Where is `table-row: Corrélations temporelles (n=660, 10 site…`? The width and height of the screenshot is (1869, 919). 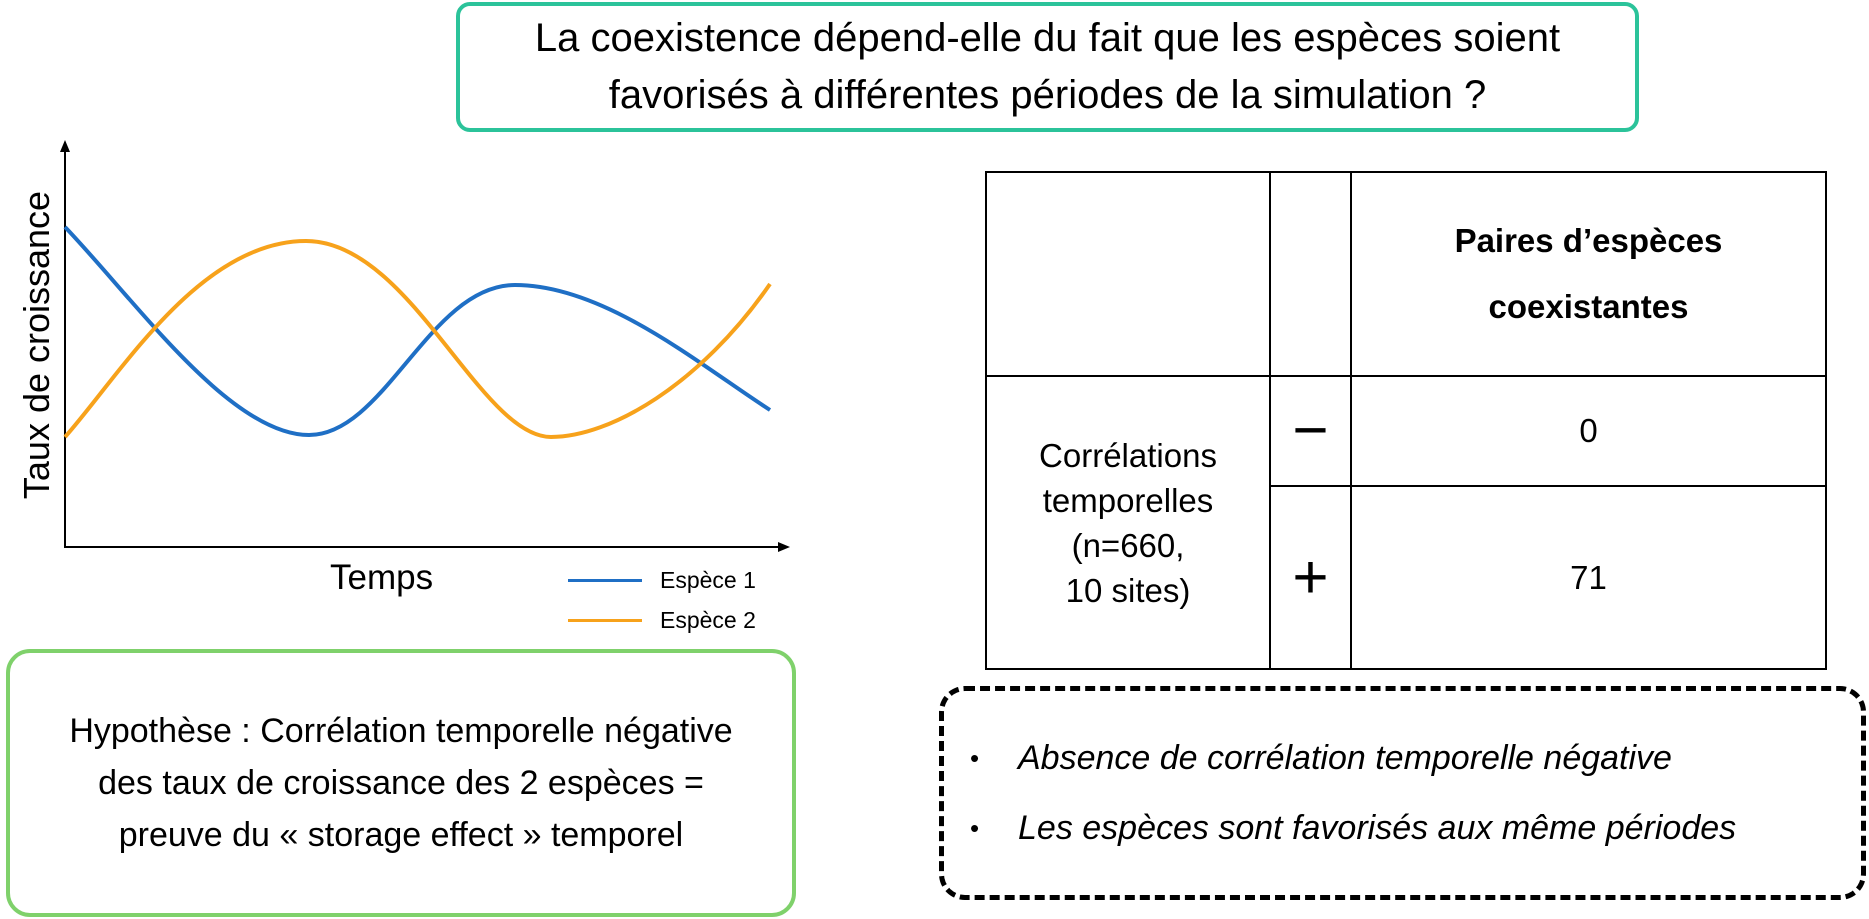
table-row: Corrélations temporelles (n=660, 10 site… is located at coordinates (1406, 522).